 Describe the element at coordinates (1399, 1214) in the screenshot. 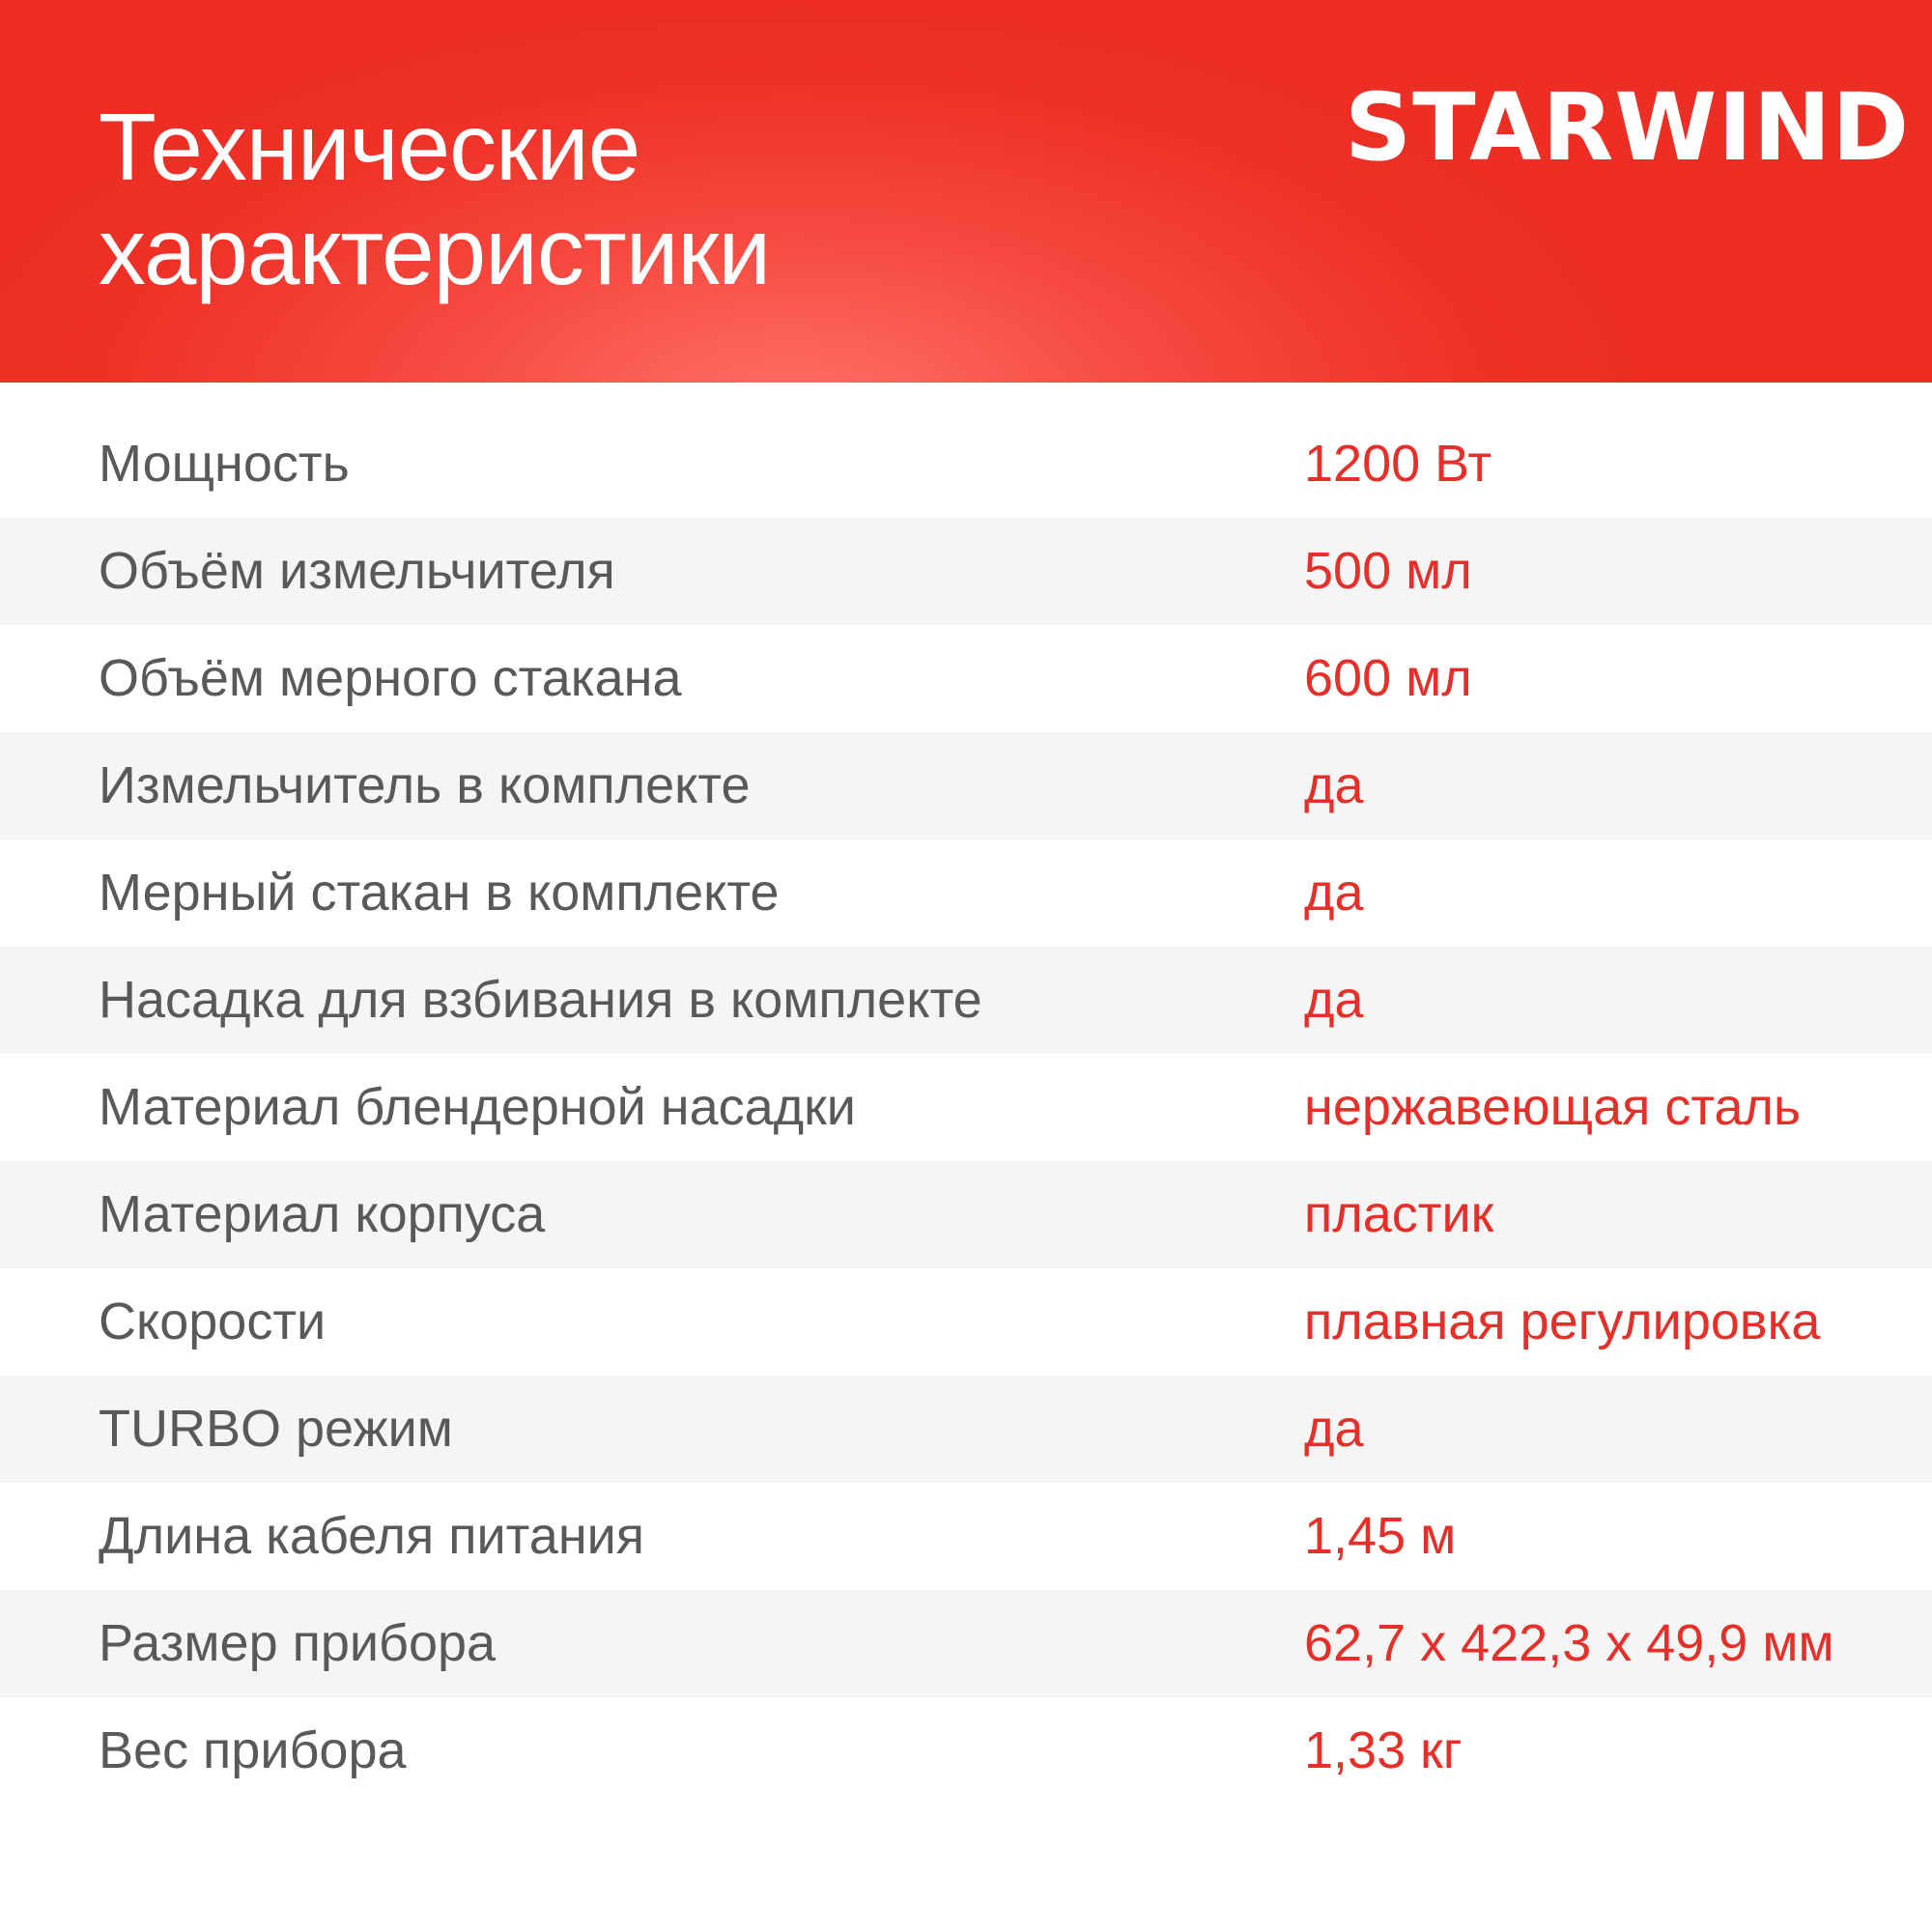

I see `spec-value: пластик` at that location.